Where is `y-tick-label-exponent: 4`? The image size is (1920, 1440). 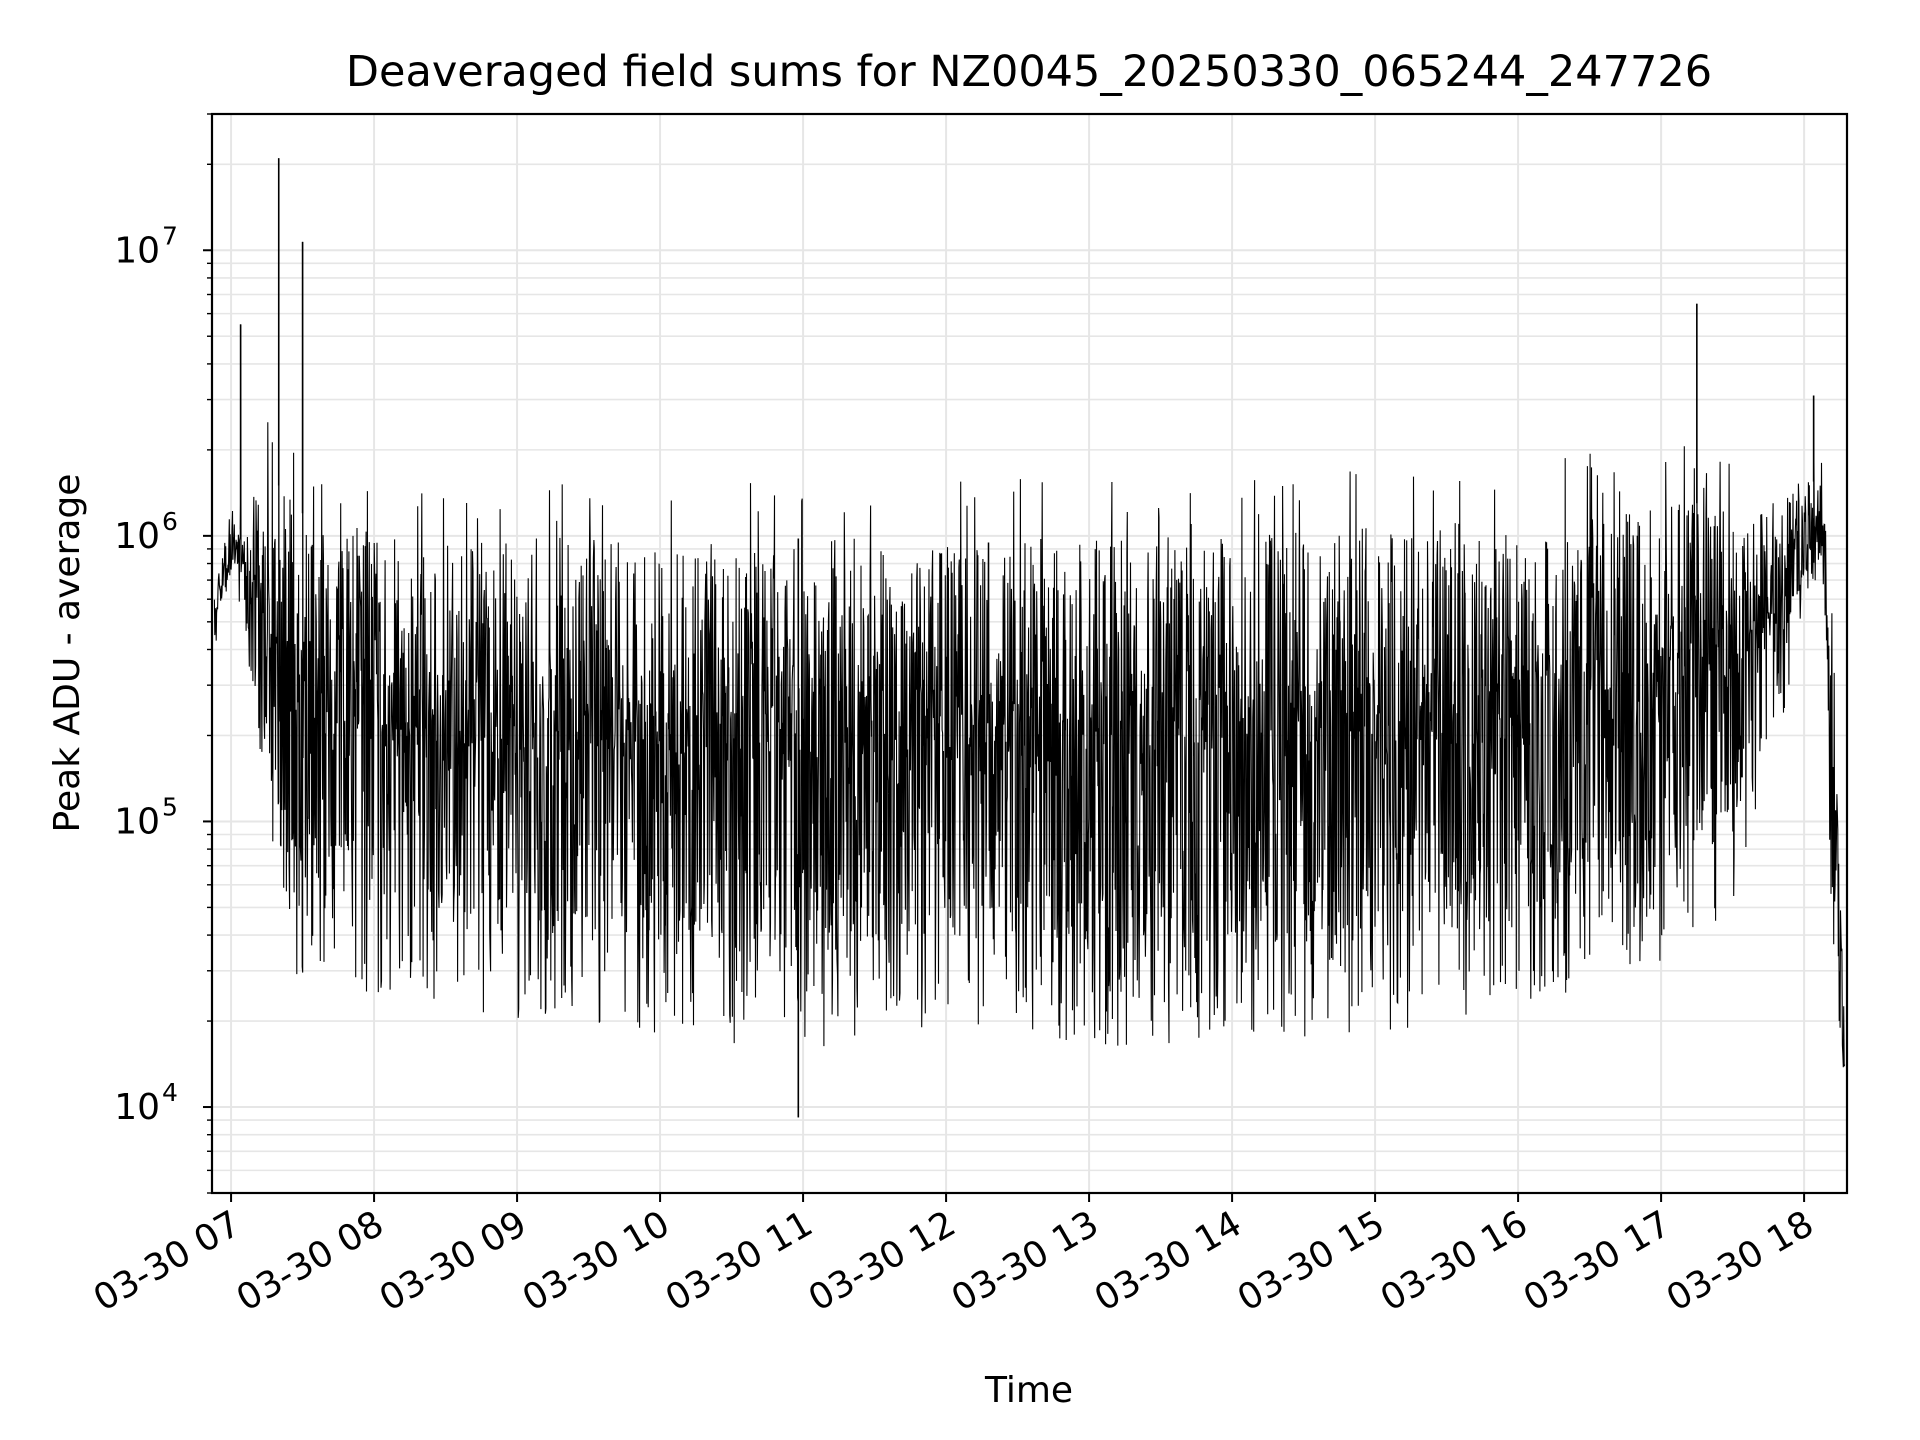
y-tick-label-exponent: 4 is located at coordinates (170, 1092).